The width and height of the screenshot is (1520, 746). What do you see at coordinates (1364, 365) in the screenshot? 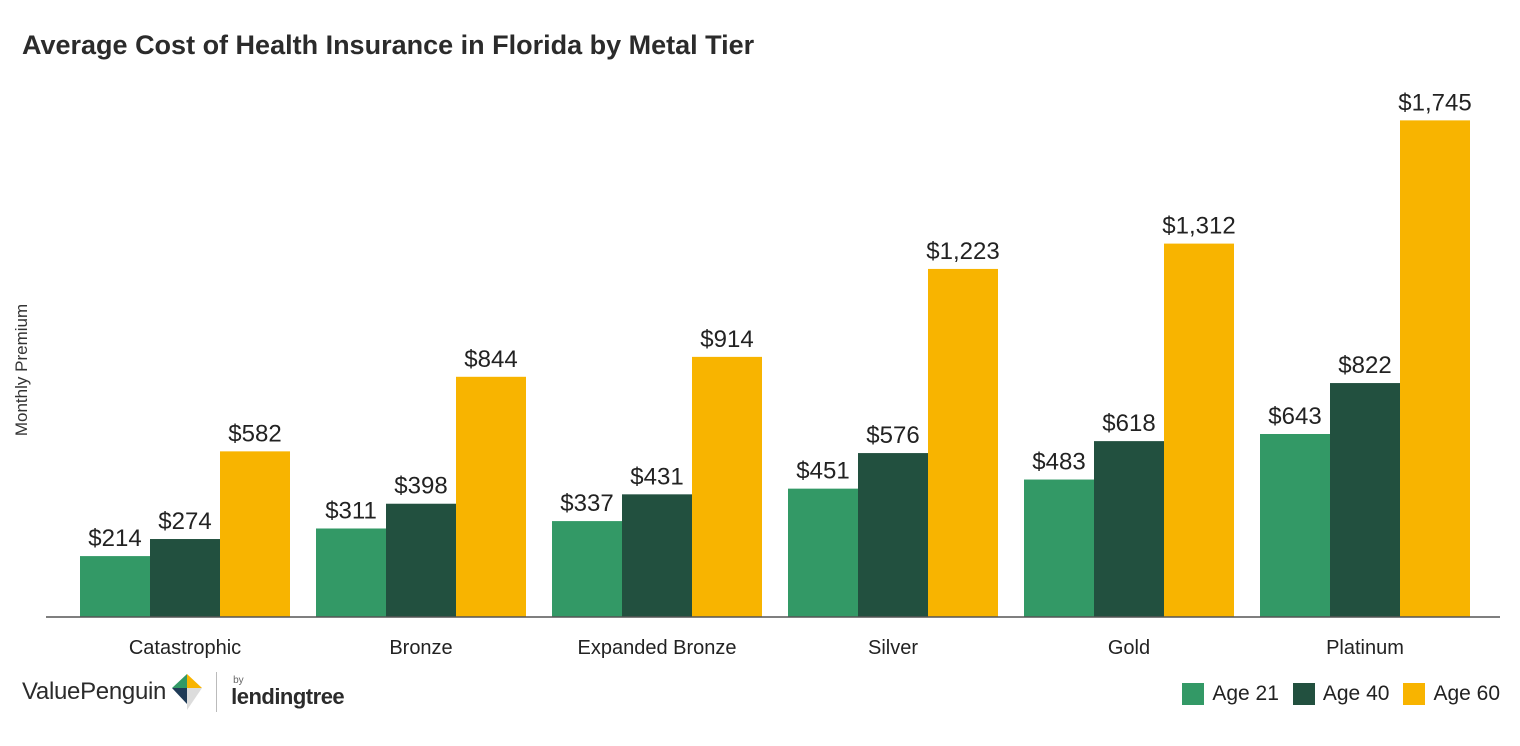
I see `data-label: $822` at bounding box center [1364, 365].